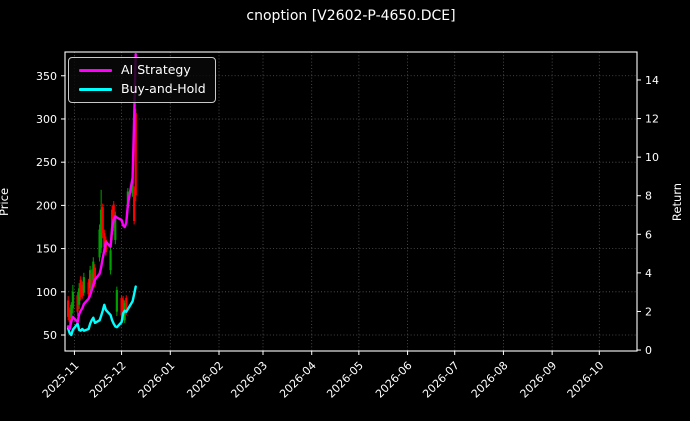  I want to click on price-tick-label: 350, so click(46, 76).